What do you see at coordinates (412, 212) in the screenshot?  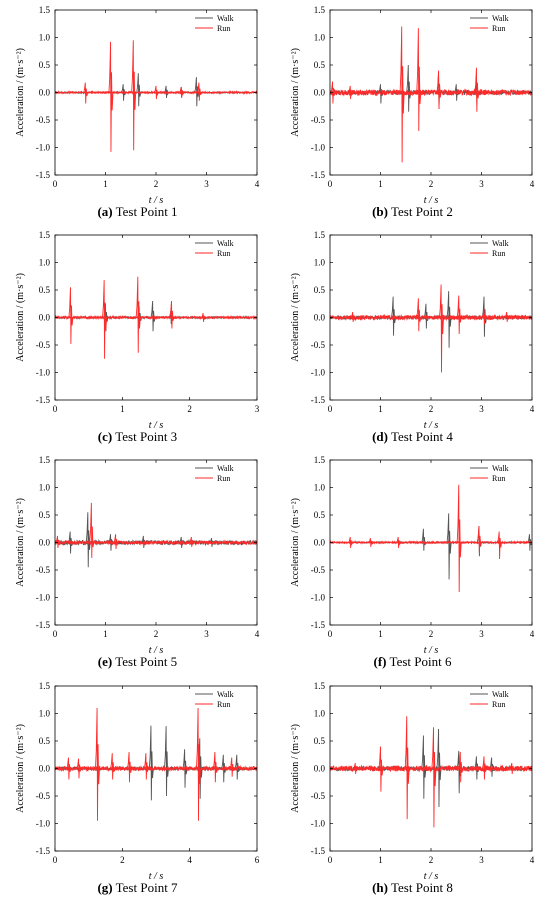 I see `chart-caption: (b) Test Point 2` at bounding box center [412, 212].